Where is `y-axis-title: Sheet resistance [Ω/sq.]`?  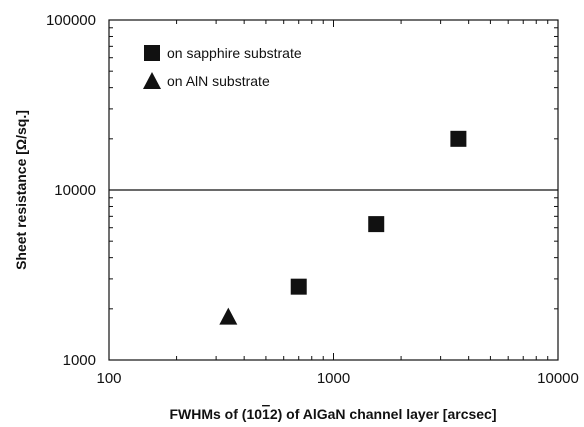
y-axis-title: Sheet resistance [Ω/sq.] is located at coordinates (21, 190).